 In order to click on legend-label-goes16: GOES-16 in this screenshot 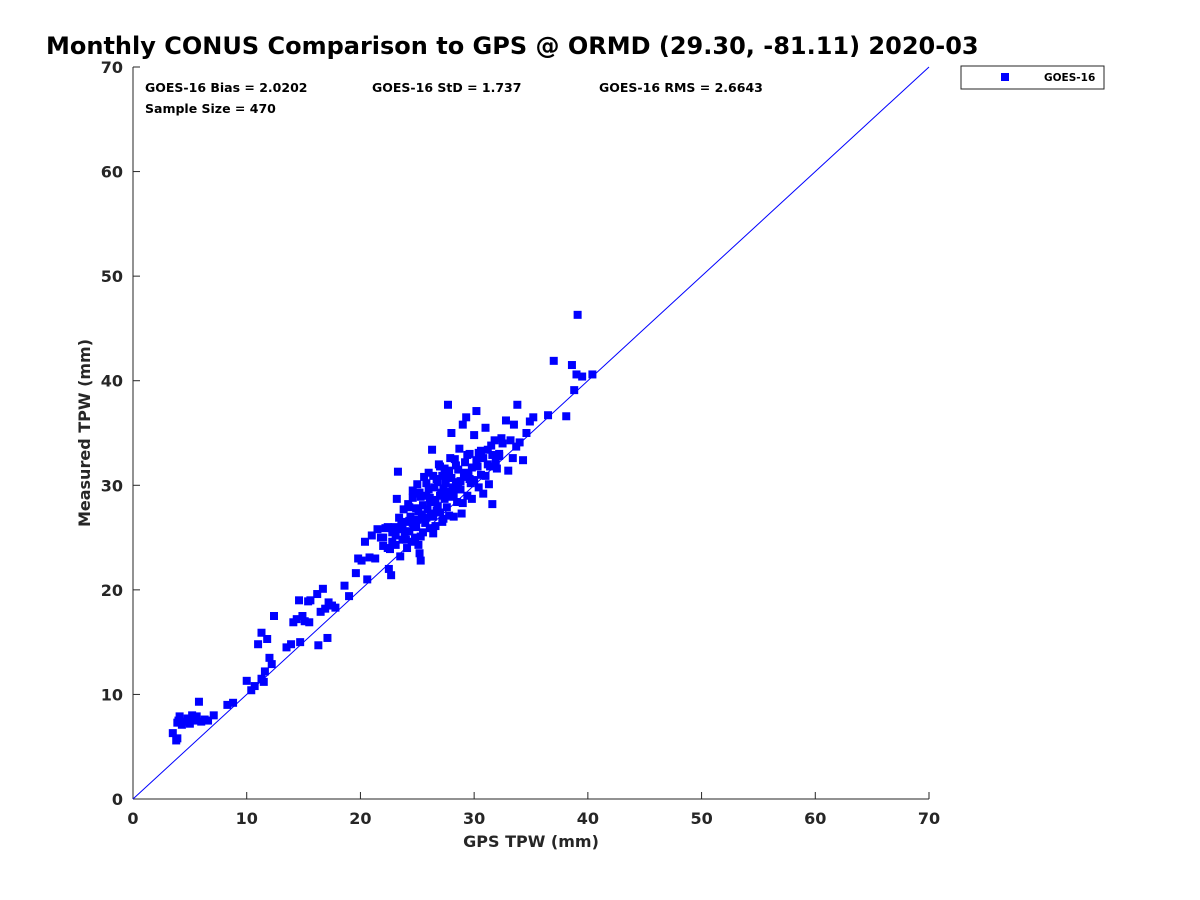, I will do `click(1069, 78)`.